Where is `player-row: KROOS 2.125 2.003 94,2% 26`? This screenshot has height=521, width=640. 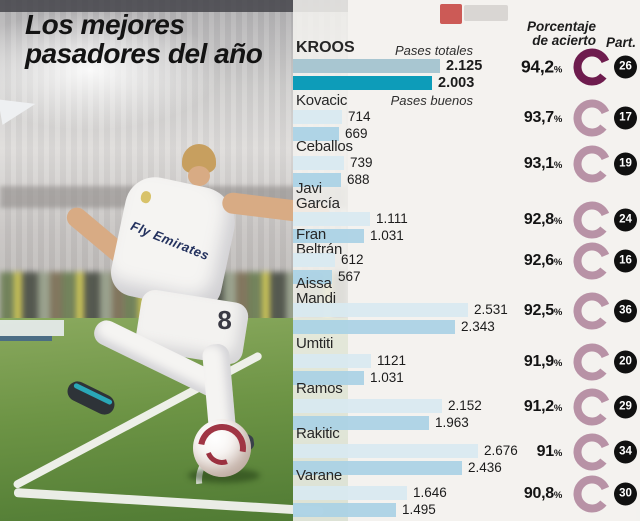
player-row: KROOS 2.125 2.003 94,2% 26 is located at coordinates (466, 67).